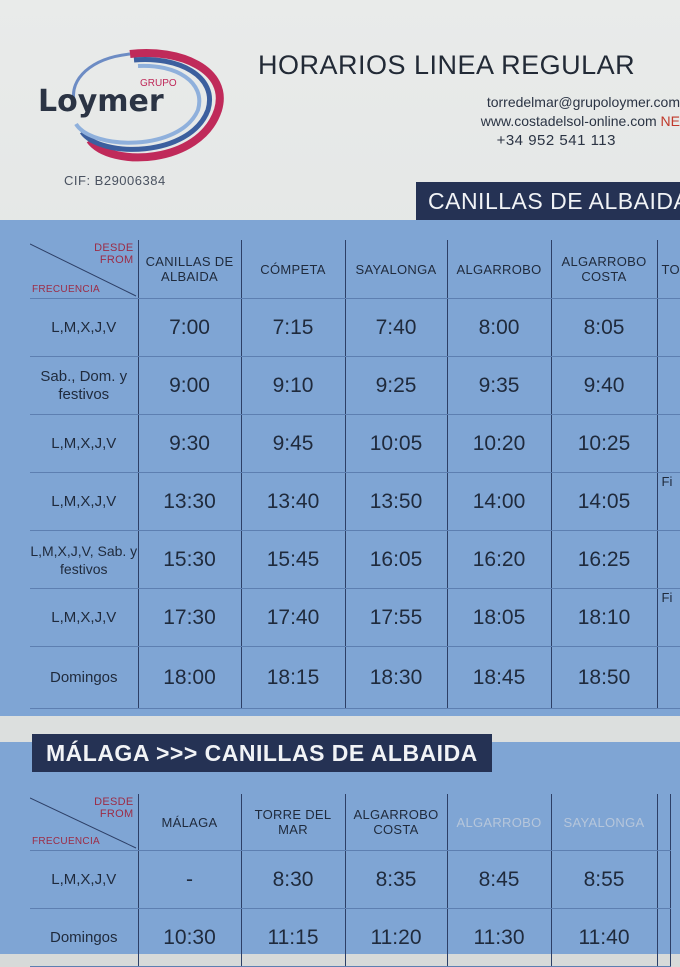 This screenshot has width=680, height=967. Describe the element at coordinates (190, 822) in the screenshot. I see `column-header: MÁLAGA` at that location.